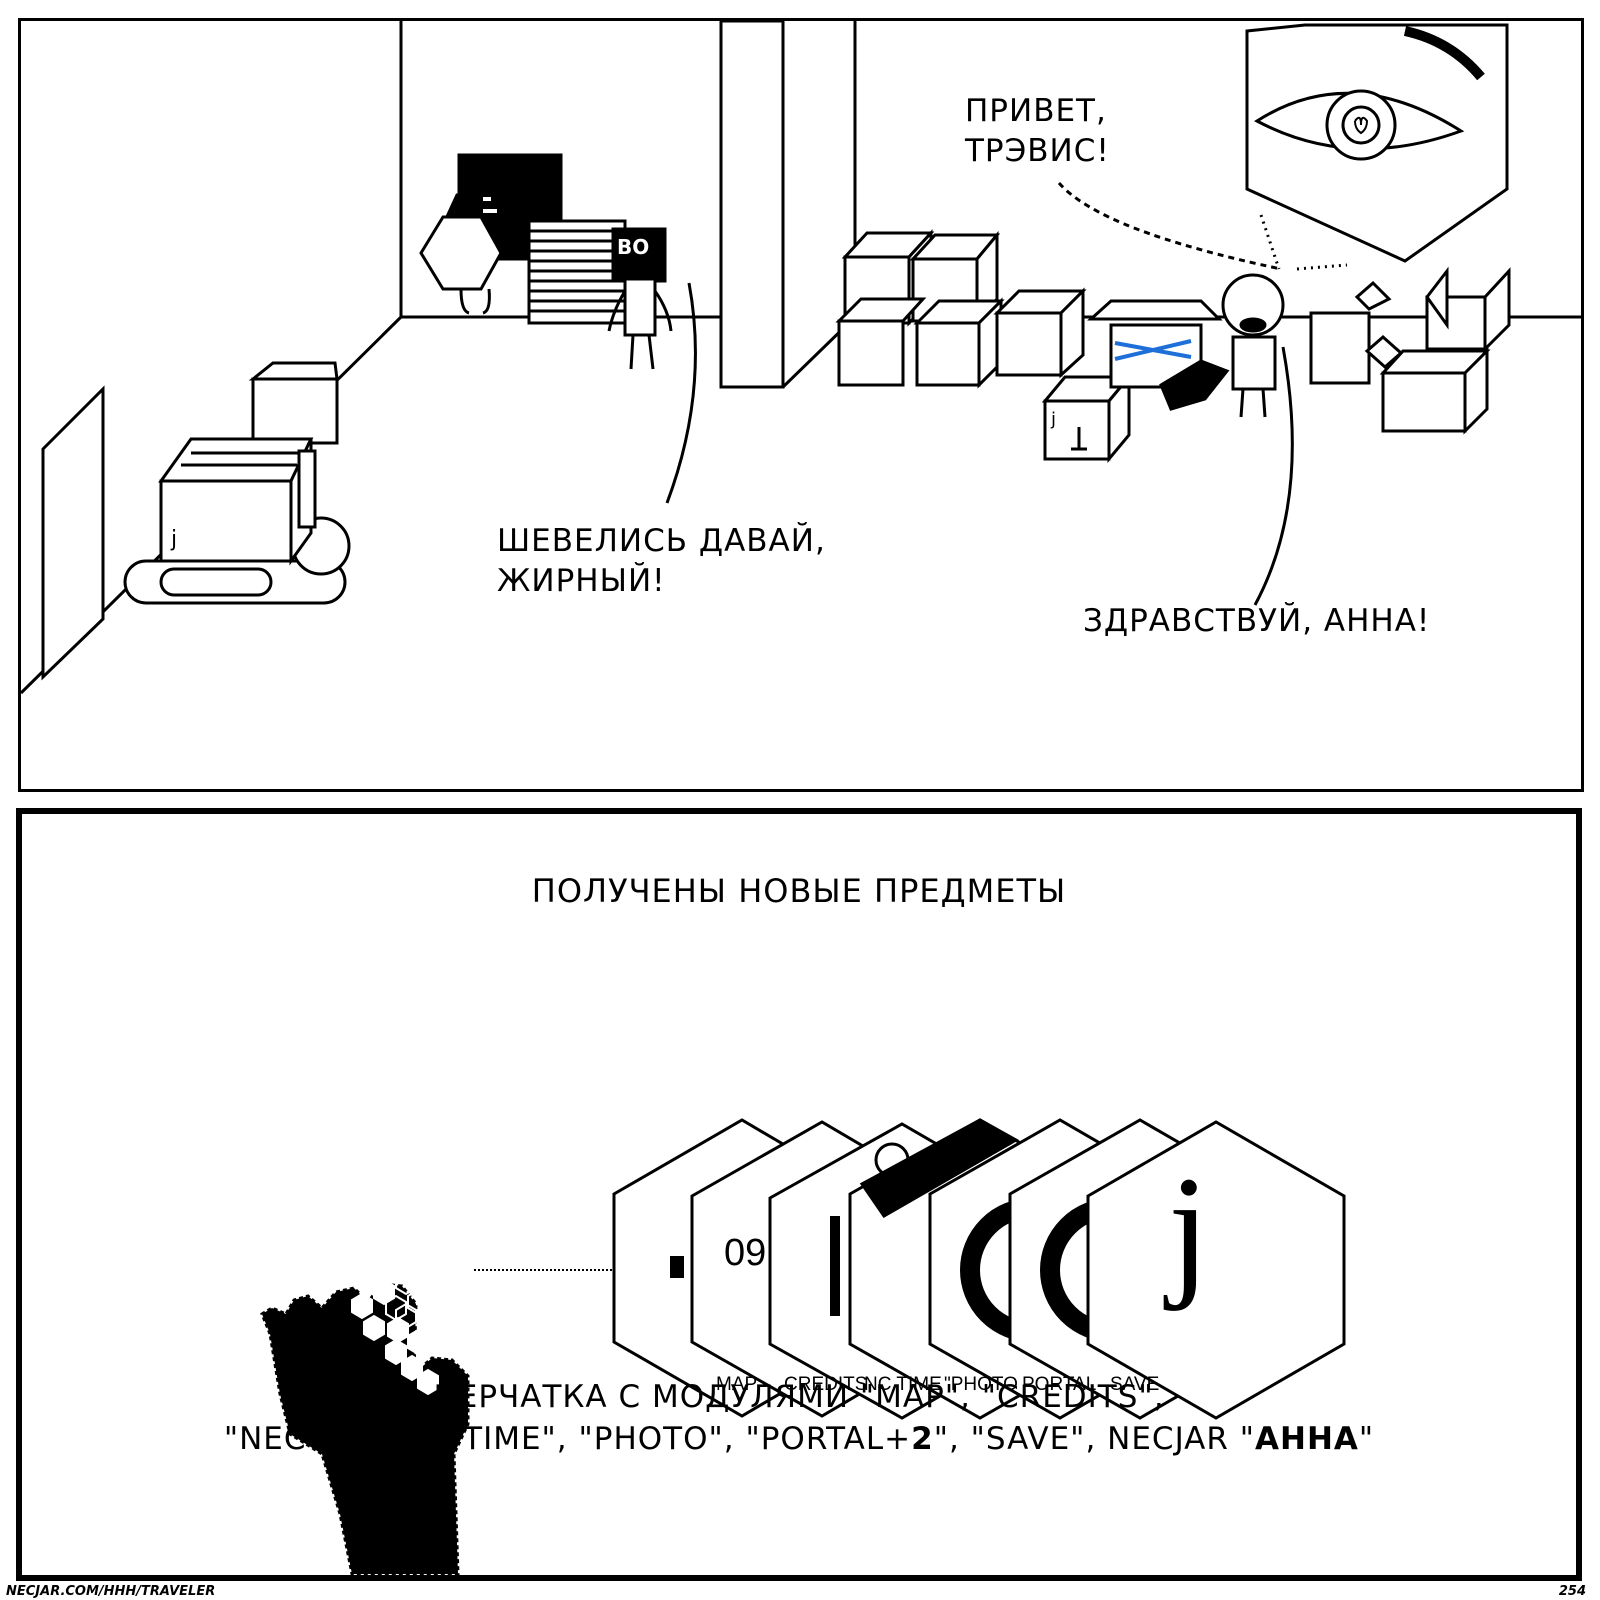 The width and height of the screenshot is (1600, 1600). Describe the element at coordinates (1036, 111) in the screenshot. I see `speech-line: ПРИВЕТ,` at that location.